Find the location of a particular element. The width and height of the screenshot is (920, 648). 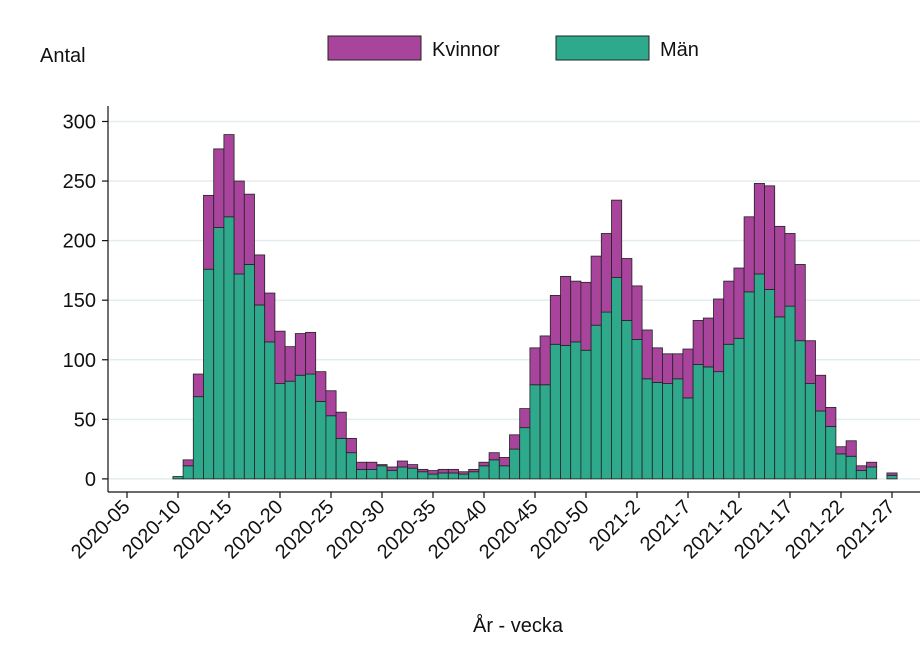

x-axis-title: År - vecka is located at coordinates (518, 625).